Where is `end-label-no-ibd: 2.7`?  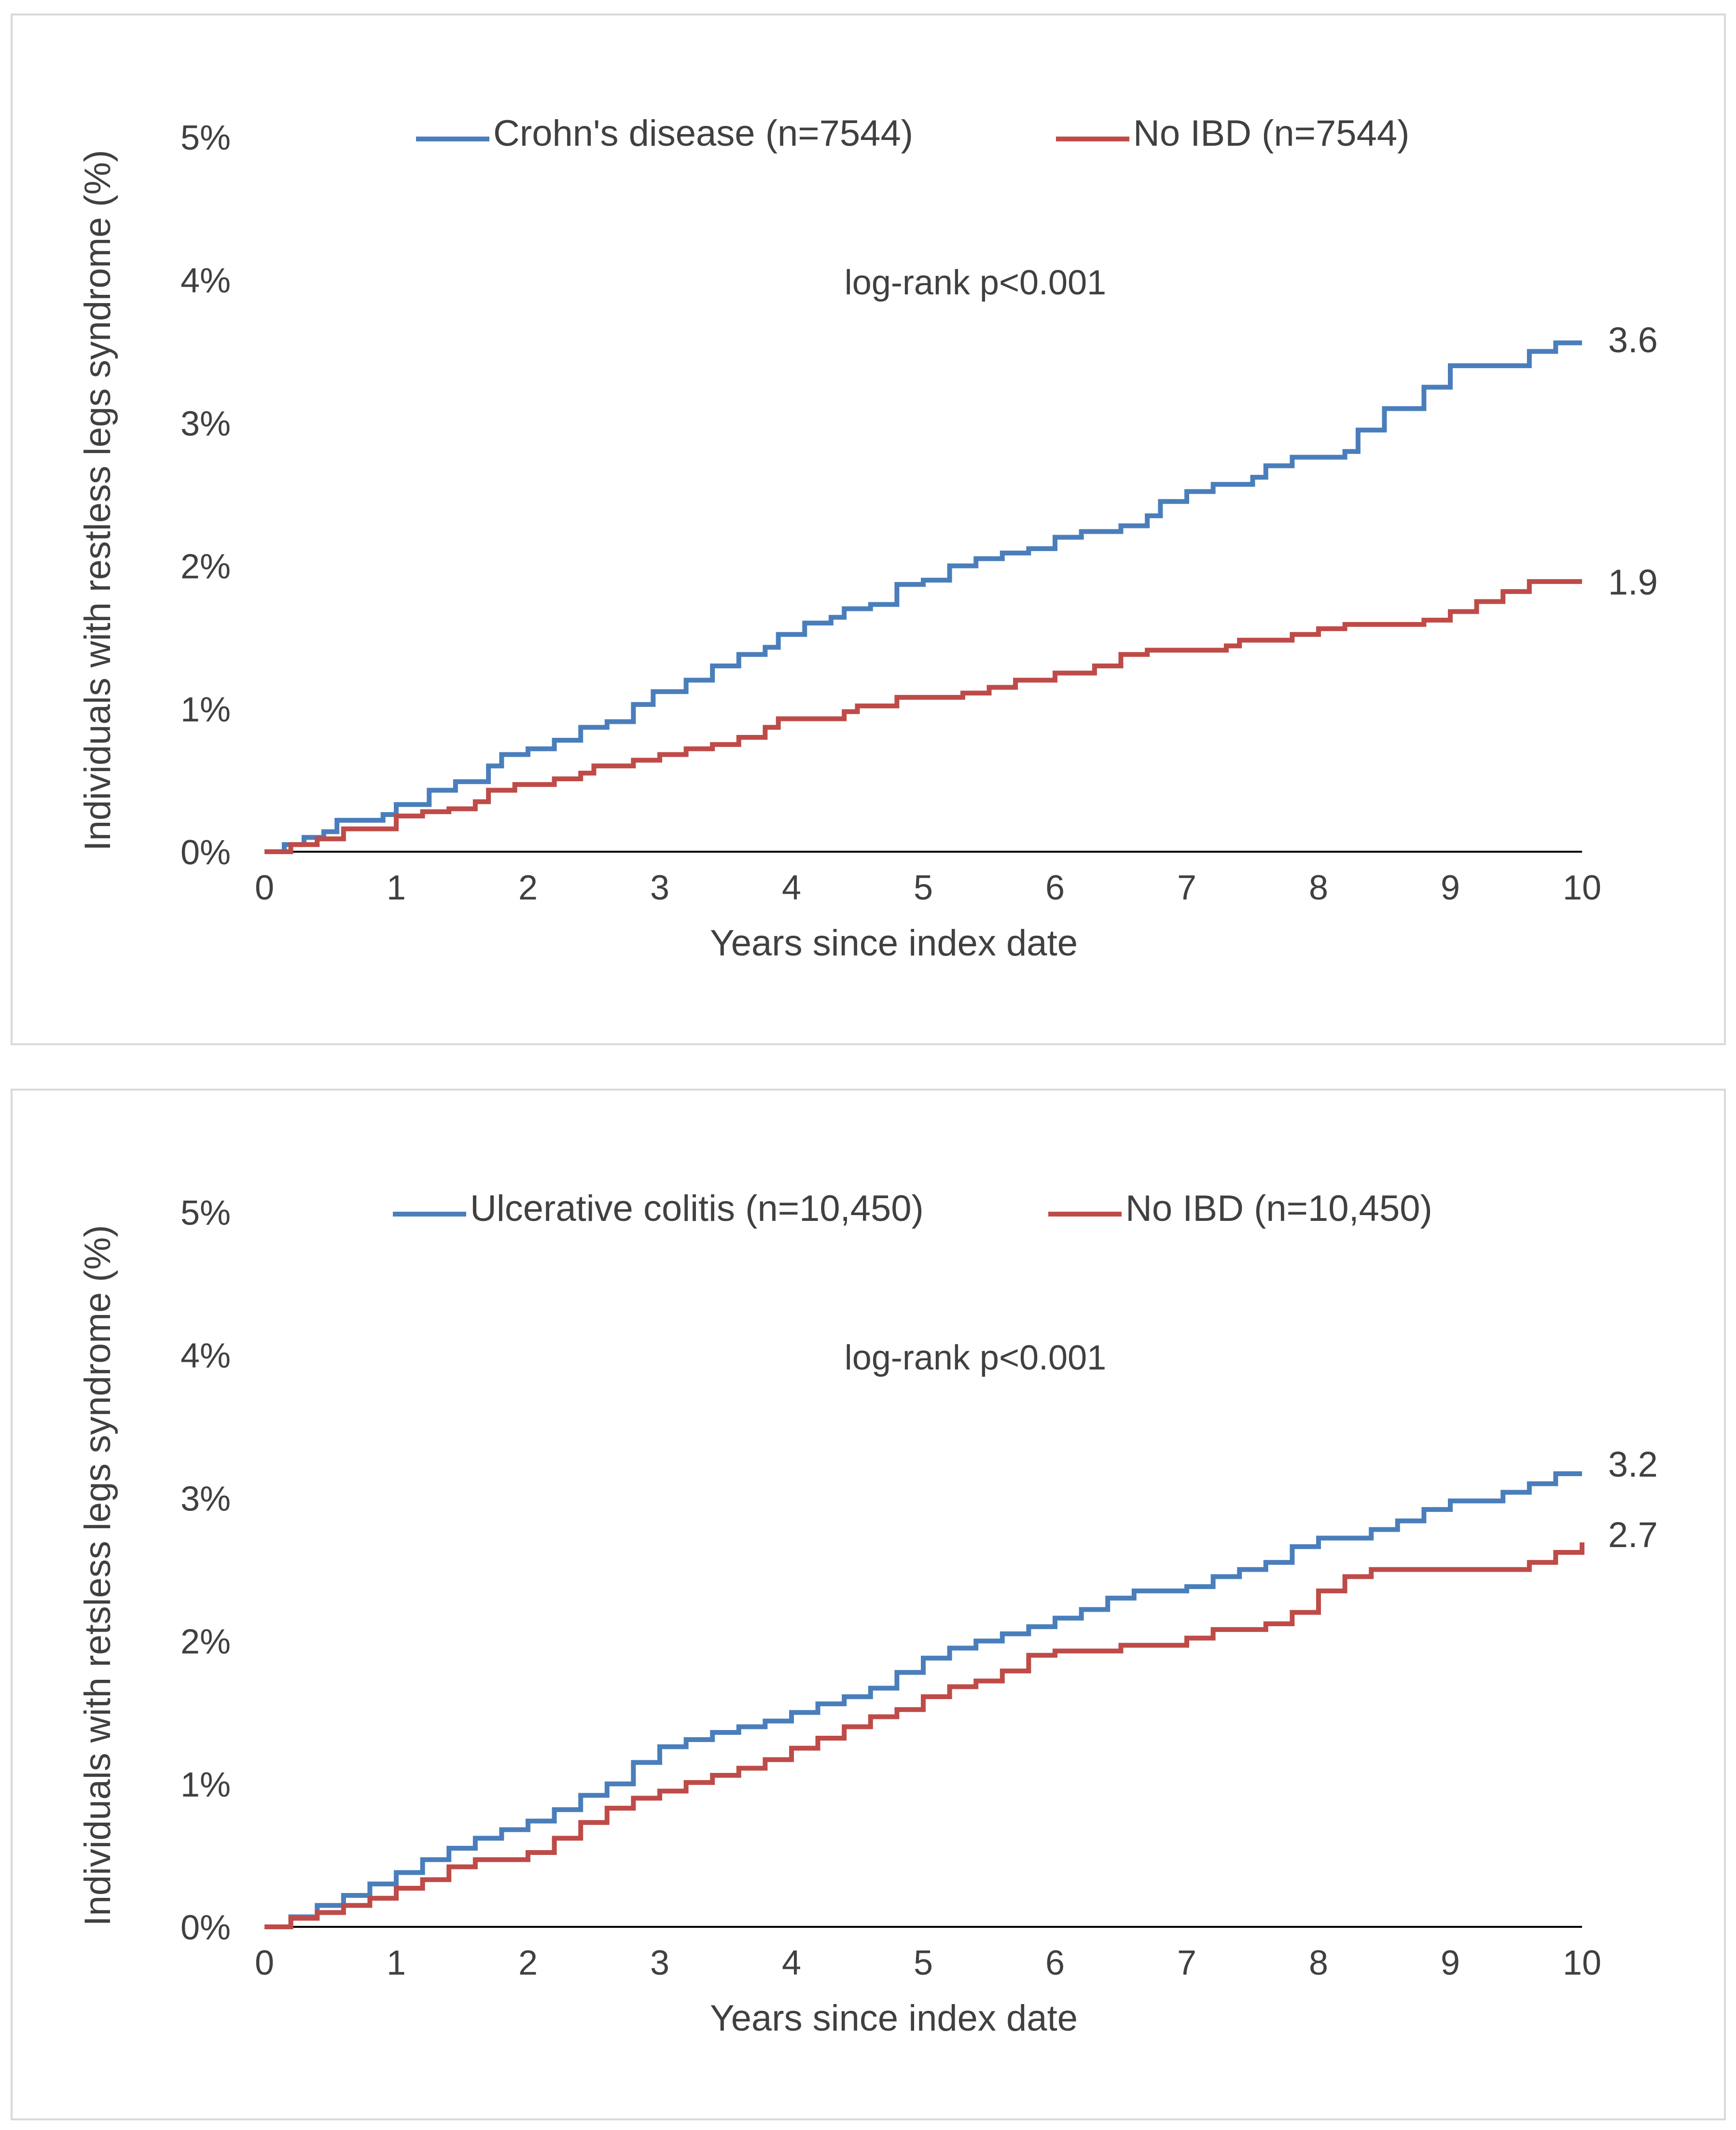 end-label-no-ibd: 2.7 is located at coordinates (1633, 1535).